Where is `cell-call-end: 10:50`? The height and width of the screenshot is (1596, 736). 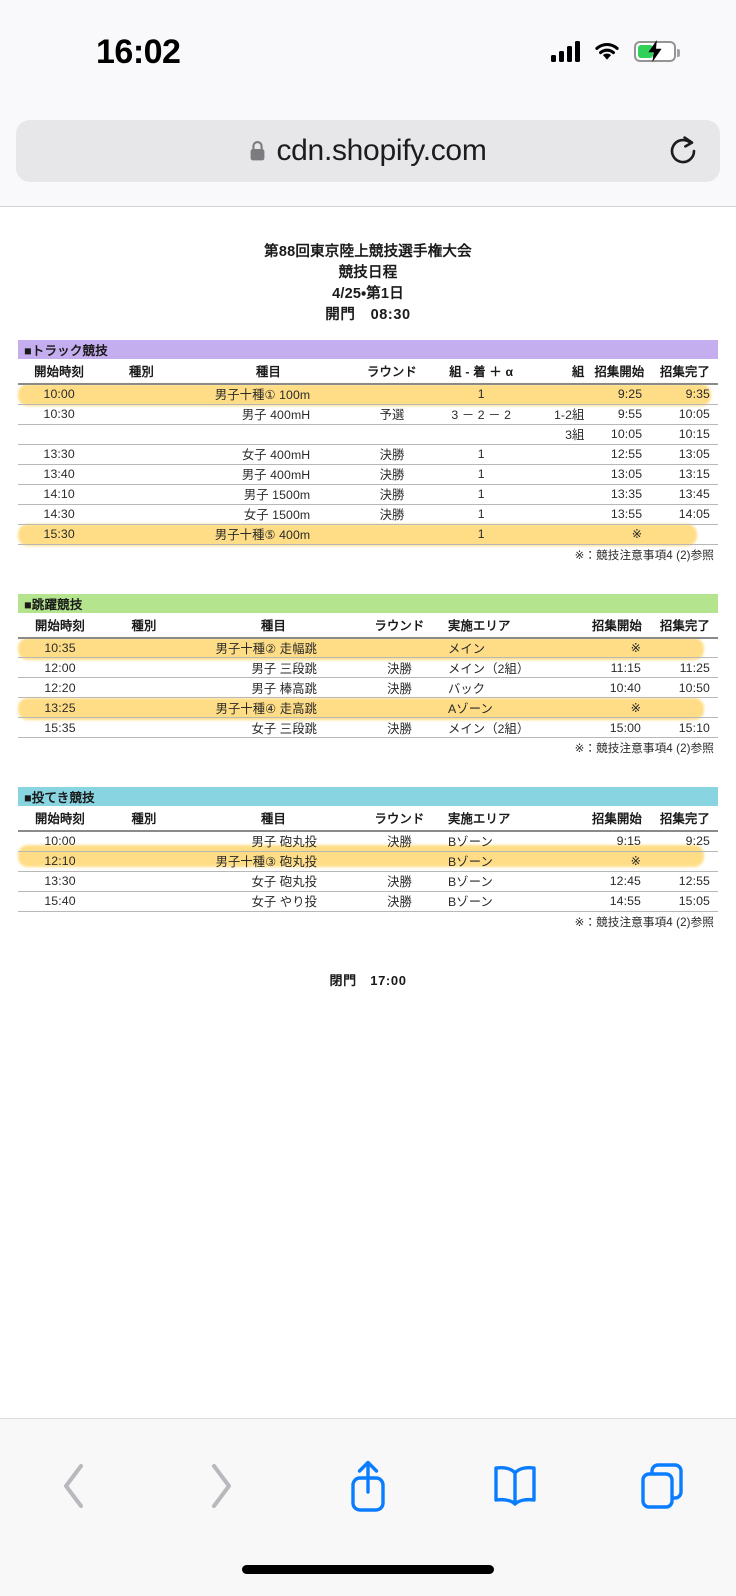
cell-call-end: 10:50 is located at coordinates (686, 687).